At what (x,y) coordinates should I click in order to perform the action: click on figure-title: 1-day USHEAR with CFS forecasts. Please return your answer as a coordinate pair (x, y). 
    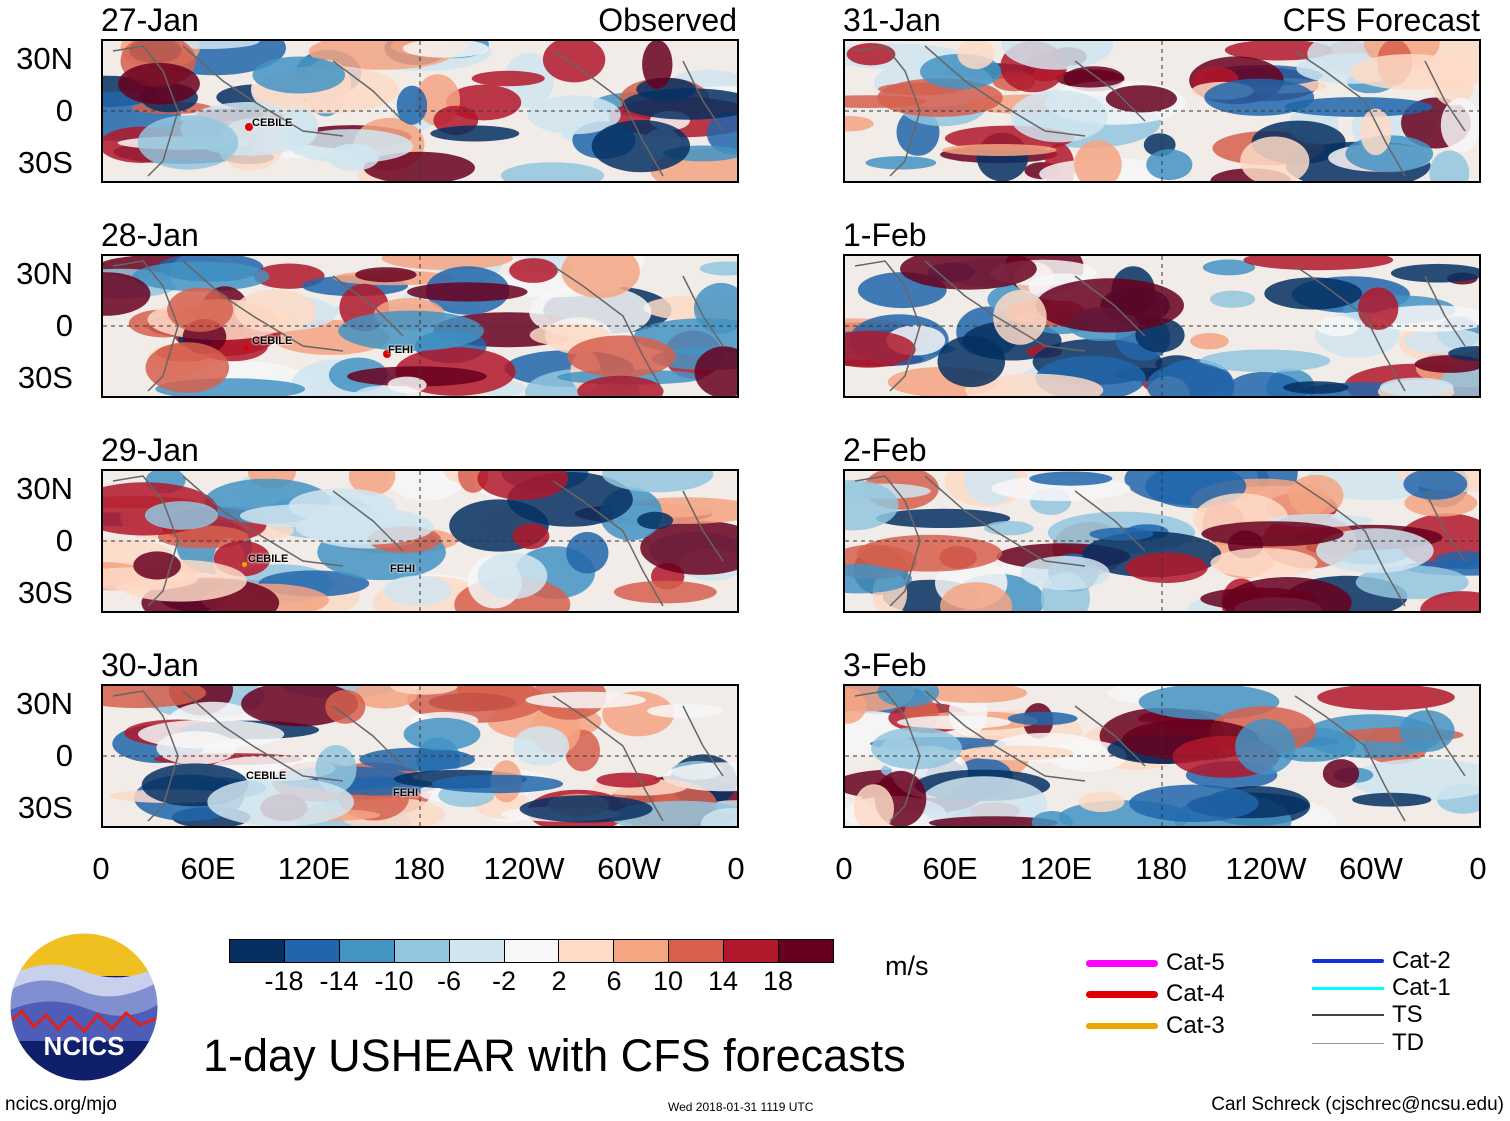
    Looking at the image, I should click on (554, 1055).